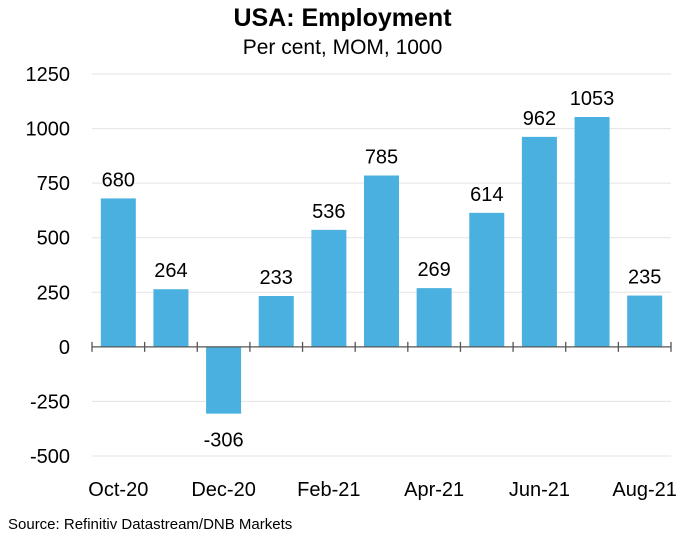 The height and width of the screenshot is (545, 685). What do you see at coordinates (342, 47) in the screenshot?
I see `chart-subtitle: Per cent, MOM, 1000` at bounding box center [342, 47].